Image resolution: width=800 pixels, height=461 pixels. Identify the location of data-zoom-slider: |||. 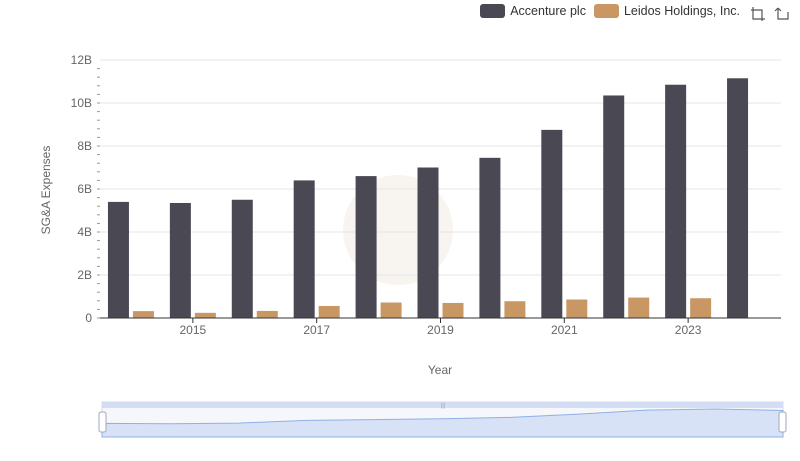
(442, 419).